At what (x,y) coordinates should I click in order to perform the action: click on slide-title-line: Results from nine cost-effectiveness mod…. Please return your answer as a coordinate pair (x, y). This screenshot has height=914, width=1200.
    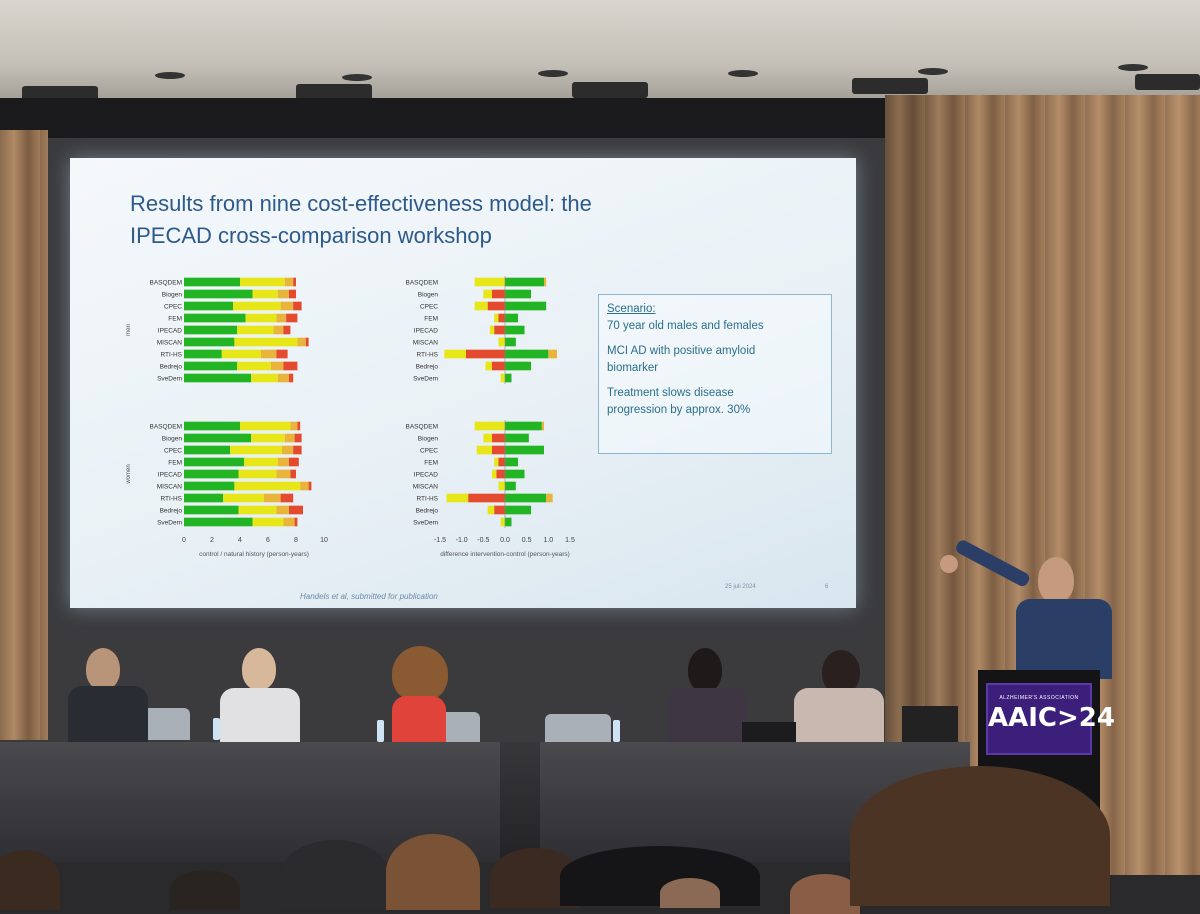
    Looking at the image, I should click on (361, 203).